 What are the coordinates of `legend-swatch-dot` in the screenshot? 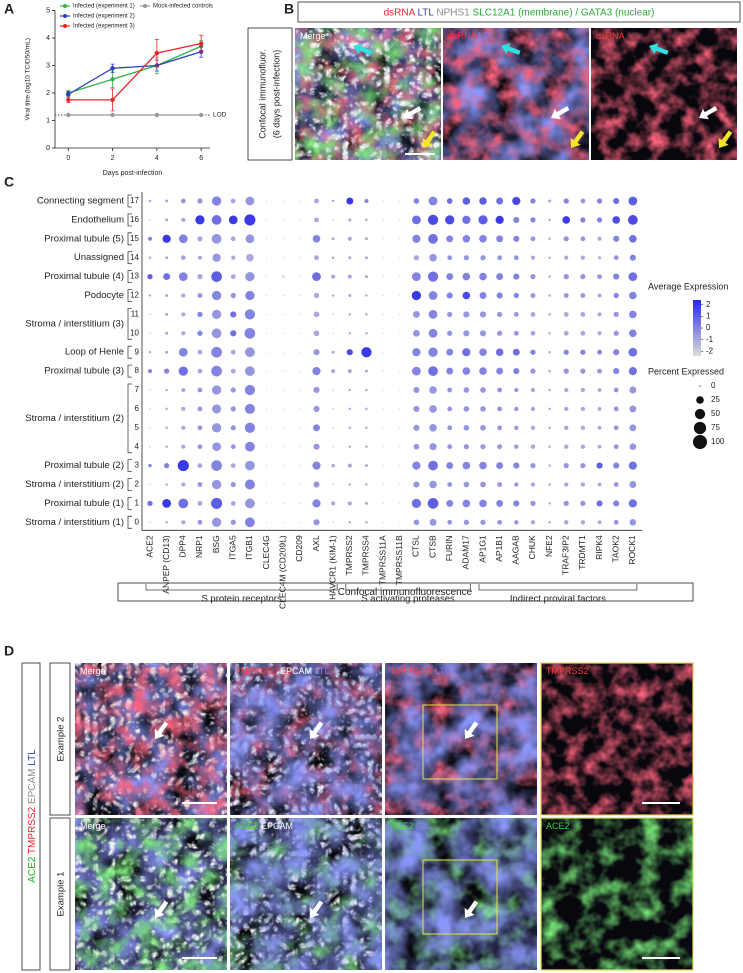 It's located at (145, 6).